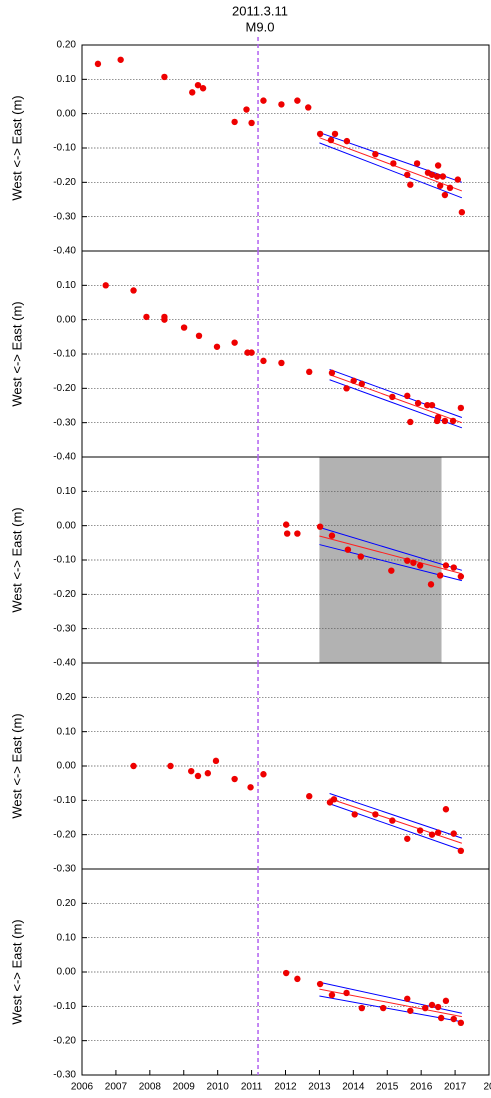 This screenshot has width=491, height=1098. What do you see at coordinates (64, 1040) in the screenshot?
I see `y-tick-label: -0.20` at bounding box center [64, 1040].